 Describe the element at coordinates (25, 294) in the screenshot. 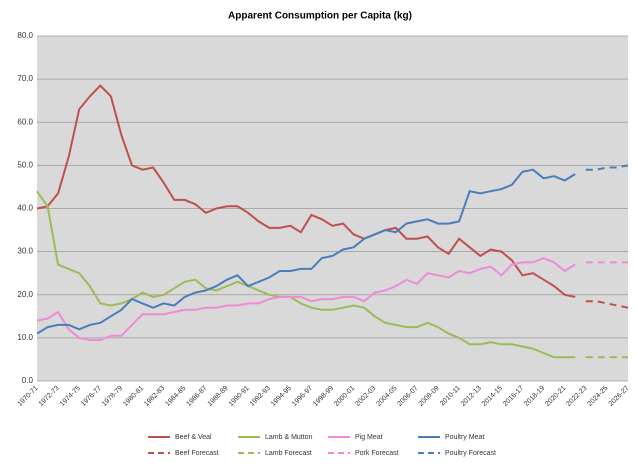

I see `y-tick-label: 20.0` at that location.